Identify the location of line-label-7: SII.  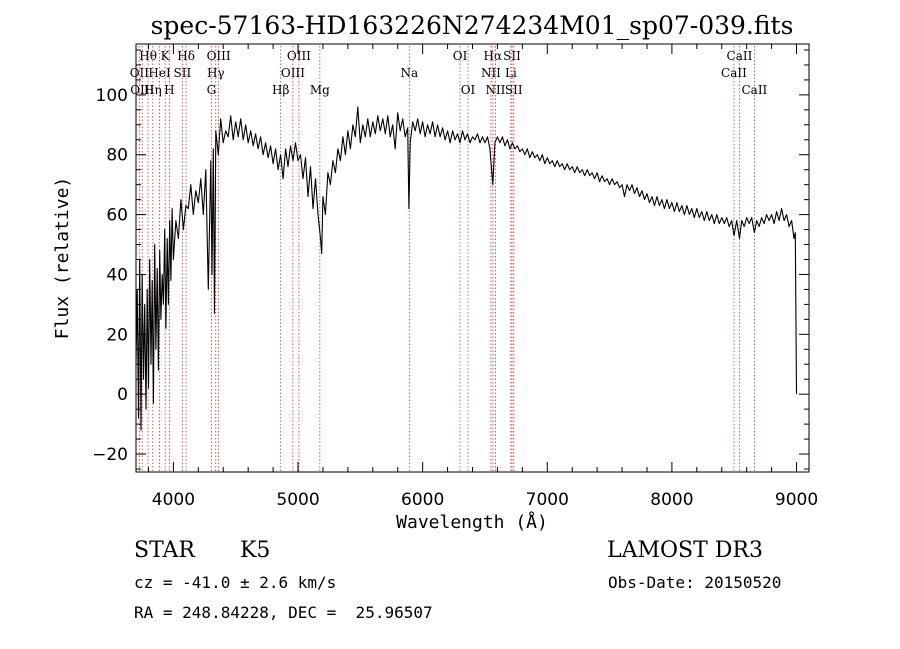
(183, 73).